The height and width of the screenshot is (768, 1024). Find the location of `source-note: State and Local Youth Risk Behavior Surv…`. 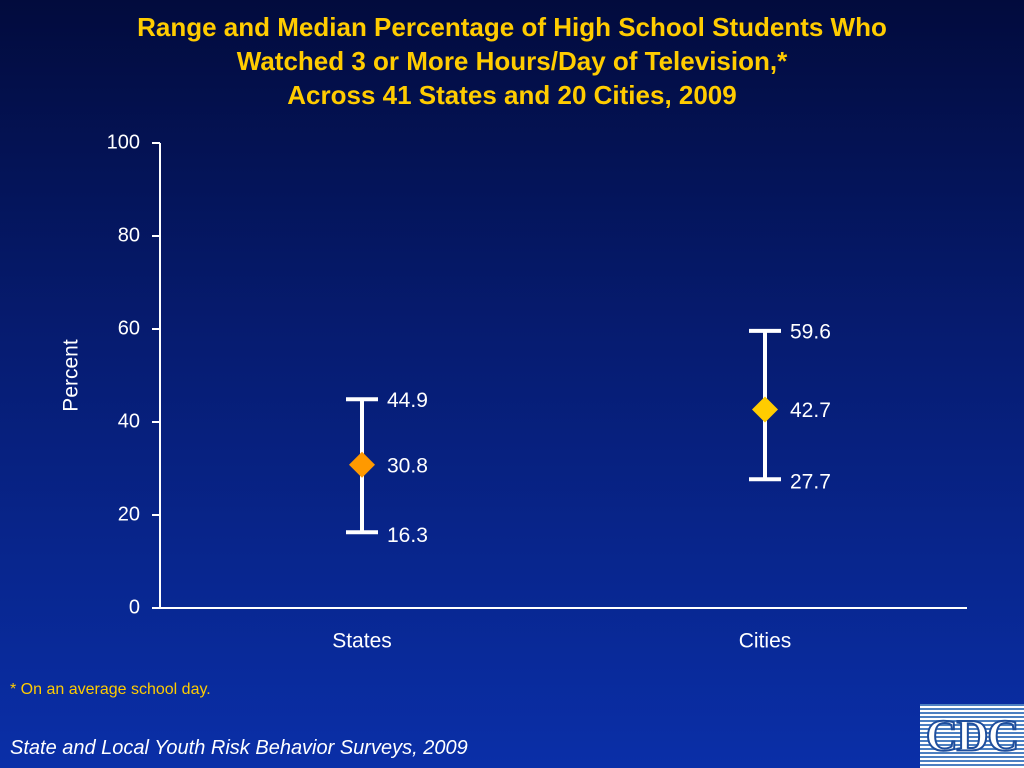

source-note: State and Local Youth Risk Behavior Surv… is located at coordinates (239, 748).